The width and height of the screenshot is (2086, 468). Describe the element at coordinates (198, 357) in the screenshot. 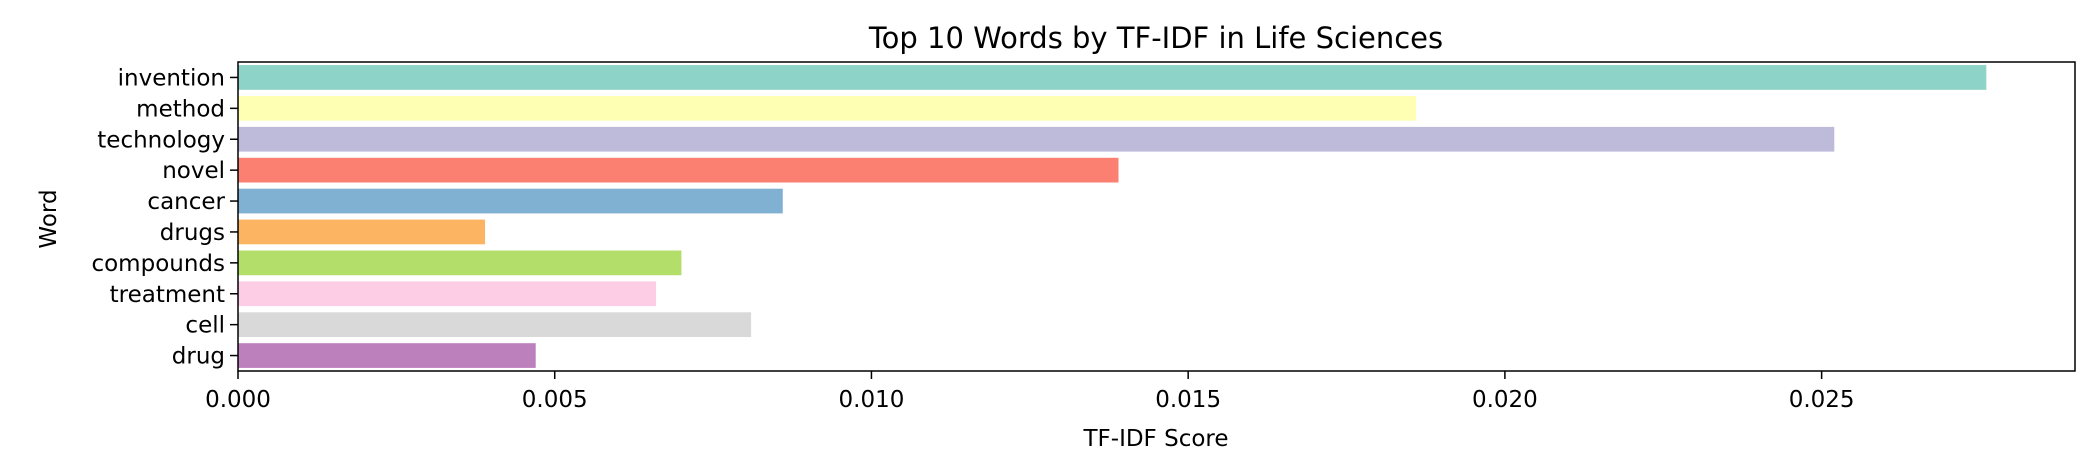

I see `y-tick-label: drug` at that location.